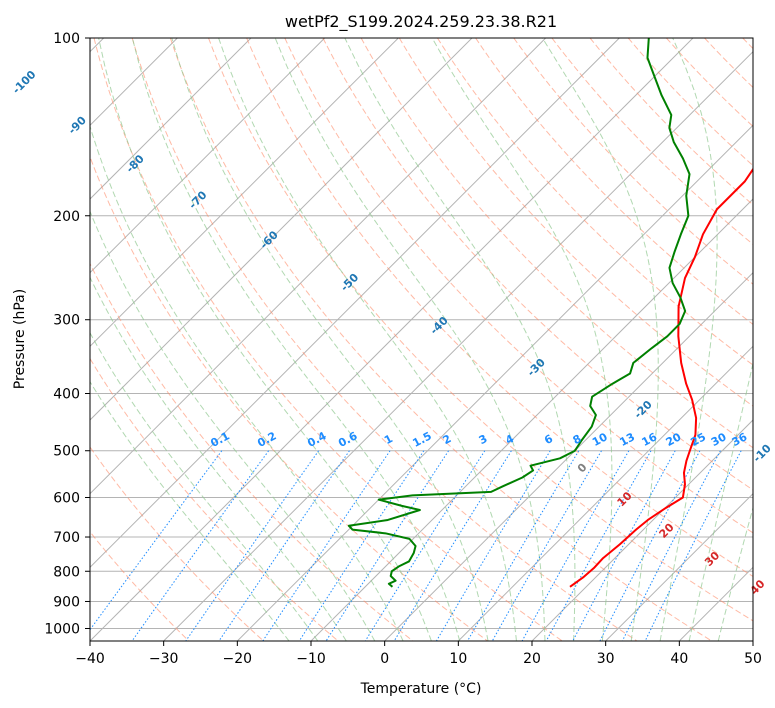 The width and height of the screenshot is (775, 708). I want to click on mixing-ratio-label: 25, so click(698, 439).